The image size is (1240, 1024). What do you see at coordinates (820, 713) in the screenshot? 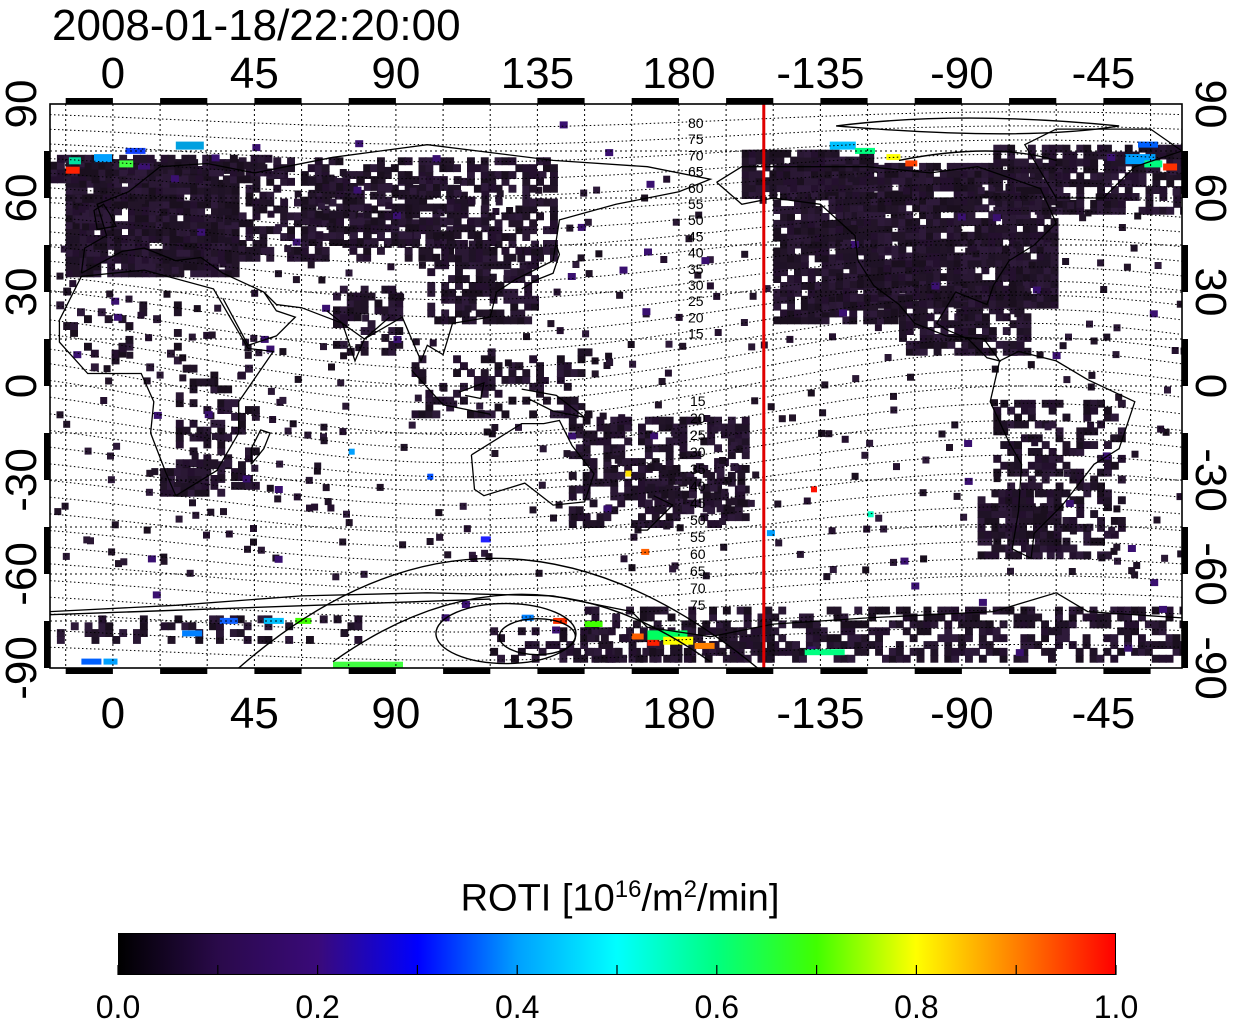
I see `lon-label-bottom-5: -135` at bounding box center [820, 713].